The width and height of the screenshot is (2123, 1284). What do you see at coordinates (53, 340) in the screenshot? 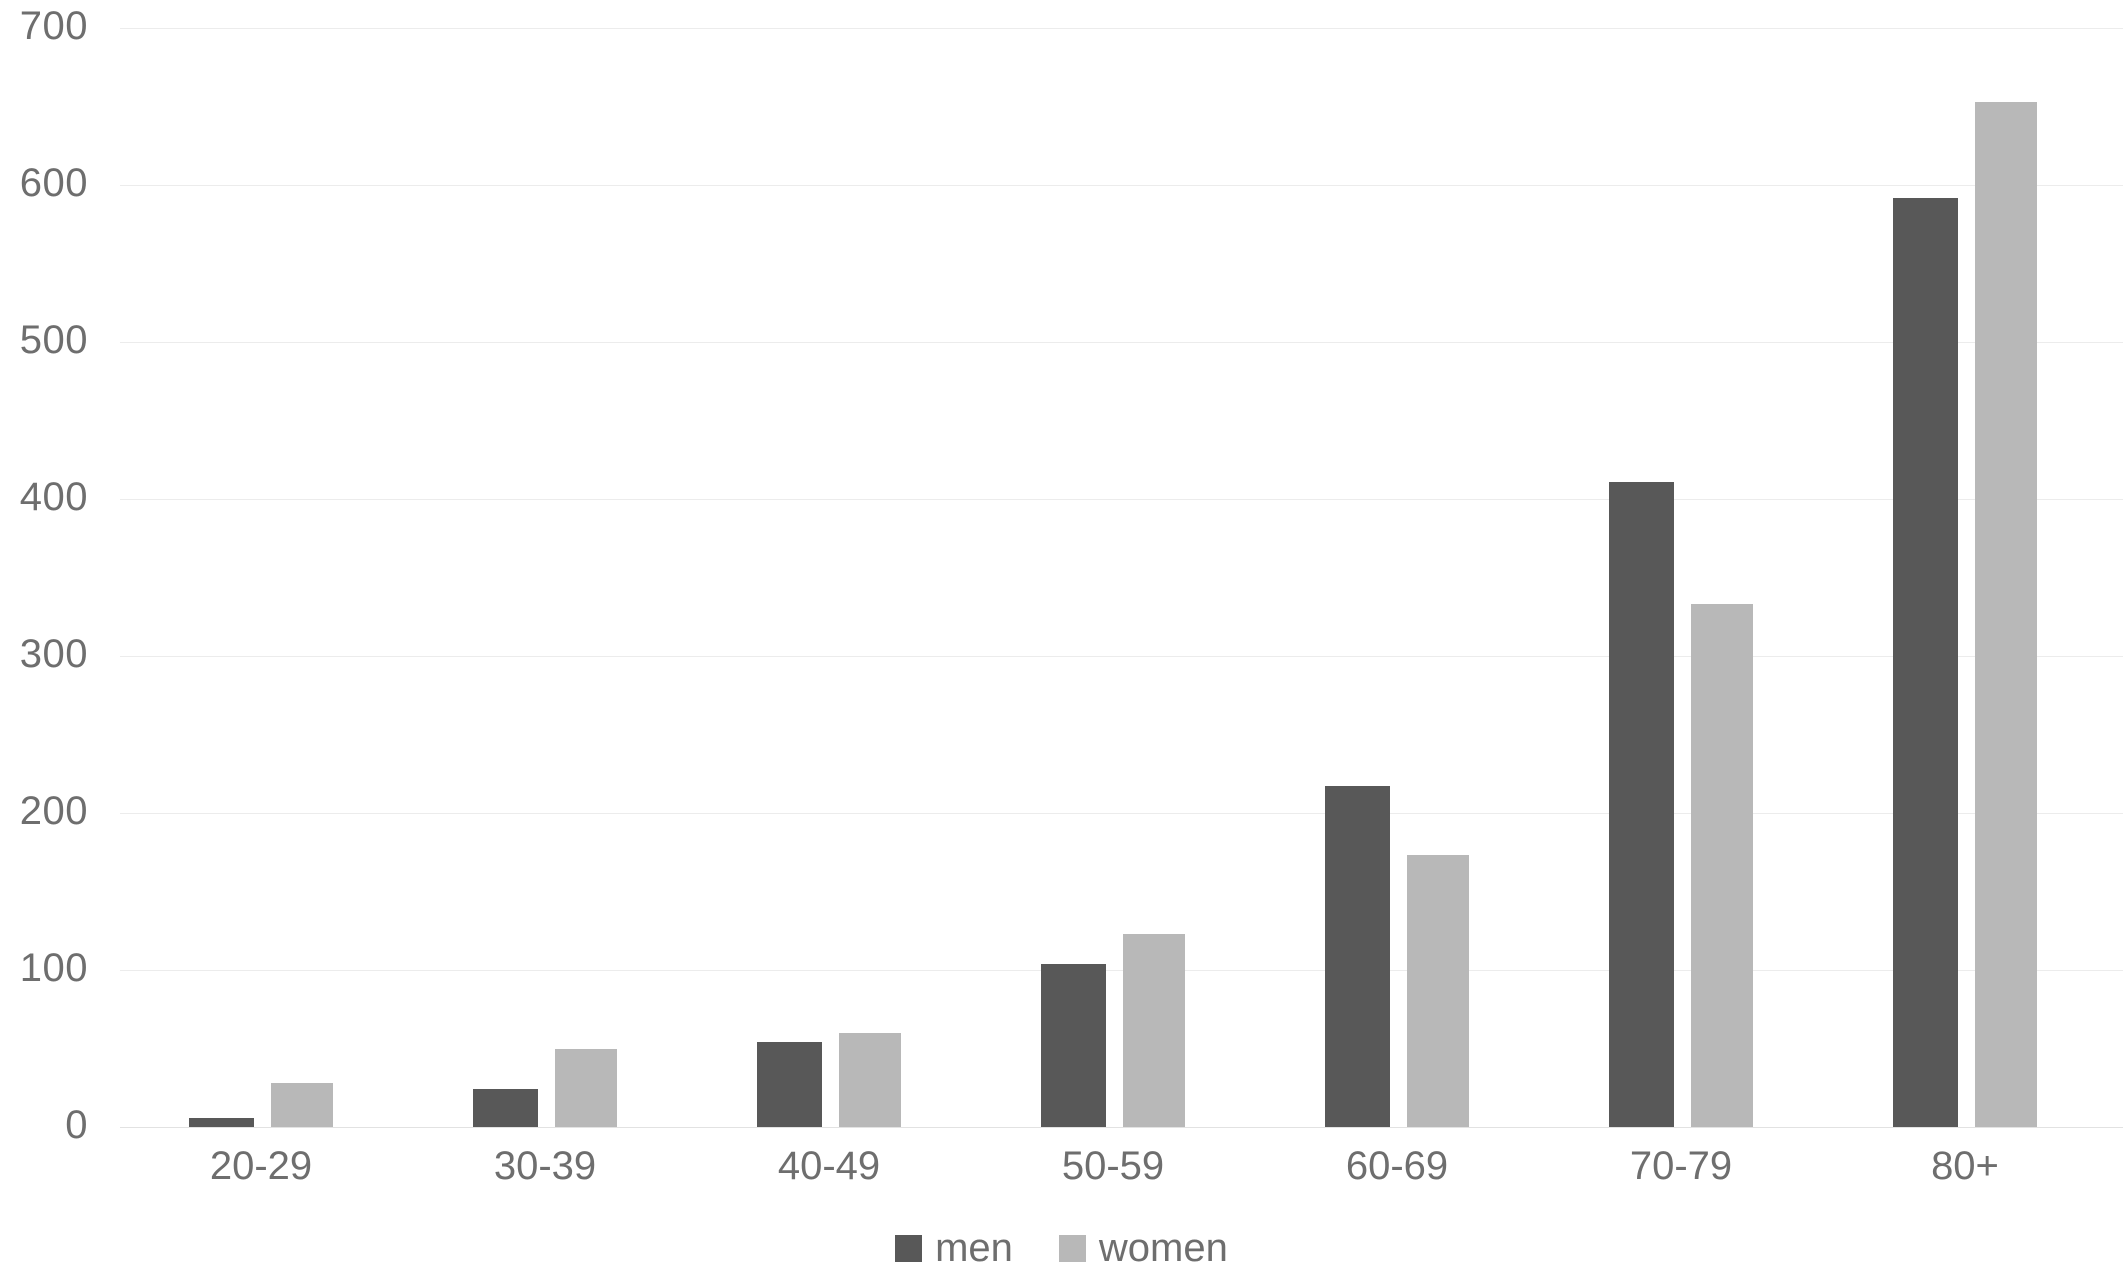
I see `y-axis-tick-500: 500` at bounding box center [53, 340].